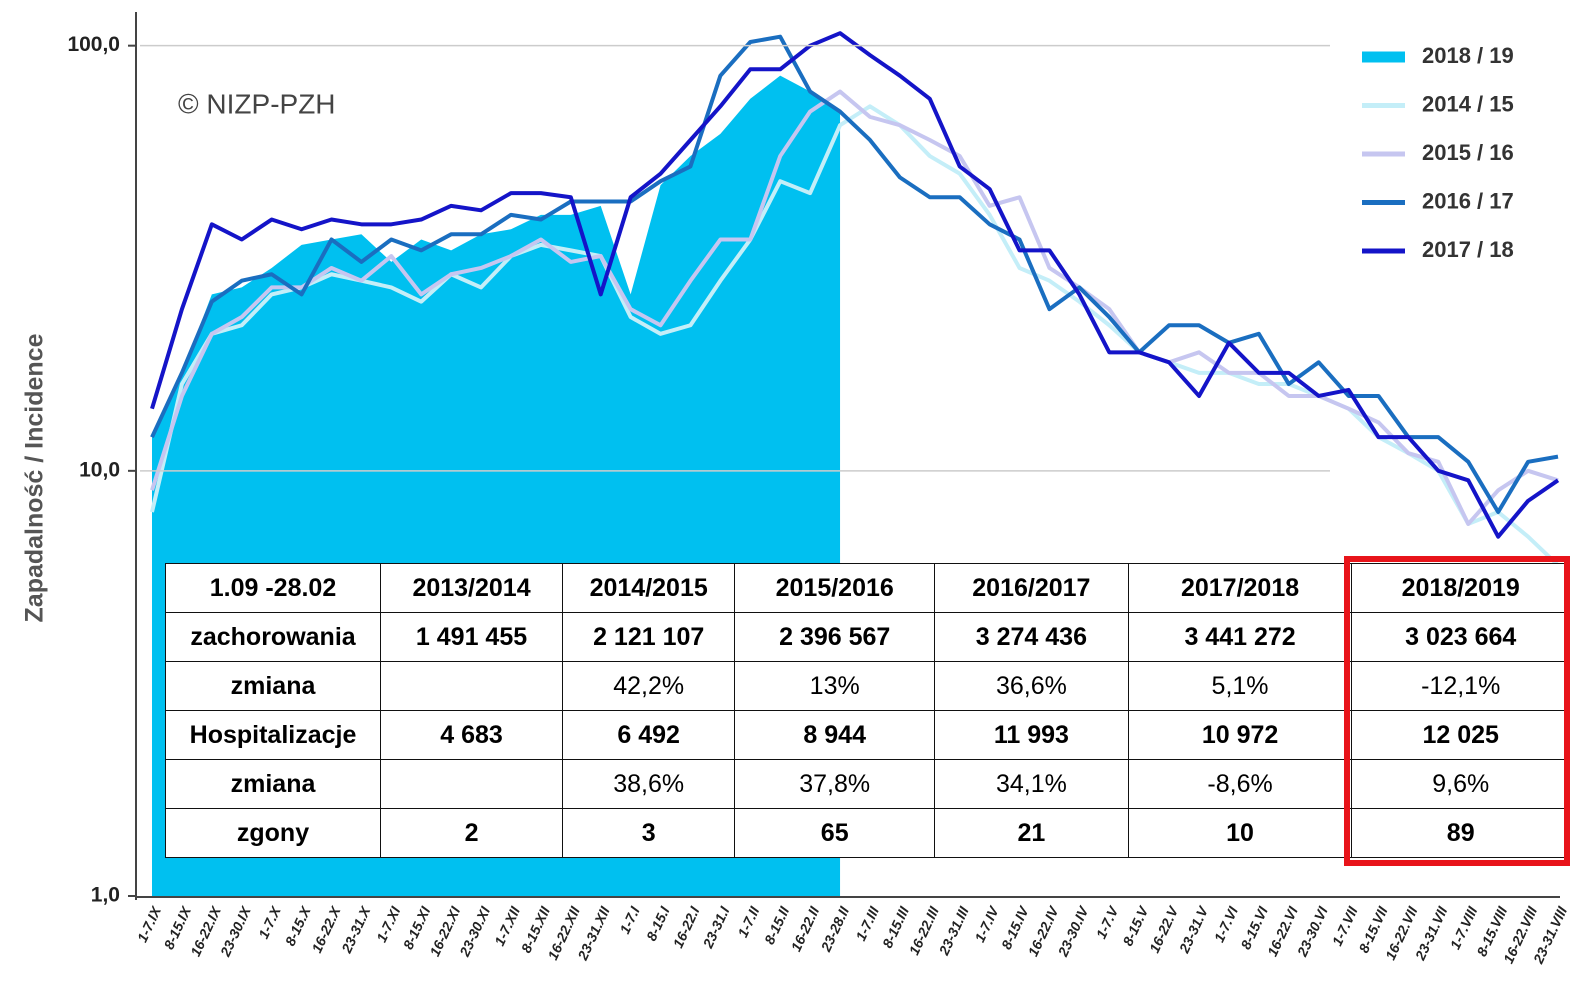 This screenshot has height=1005, width=1570. I want to click on table-cell: 2014/2015, so click(649, 588).